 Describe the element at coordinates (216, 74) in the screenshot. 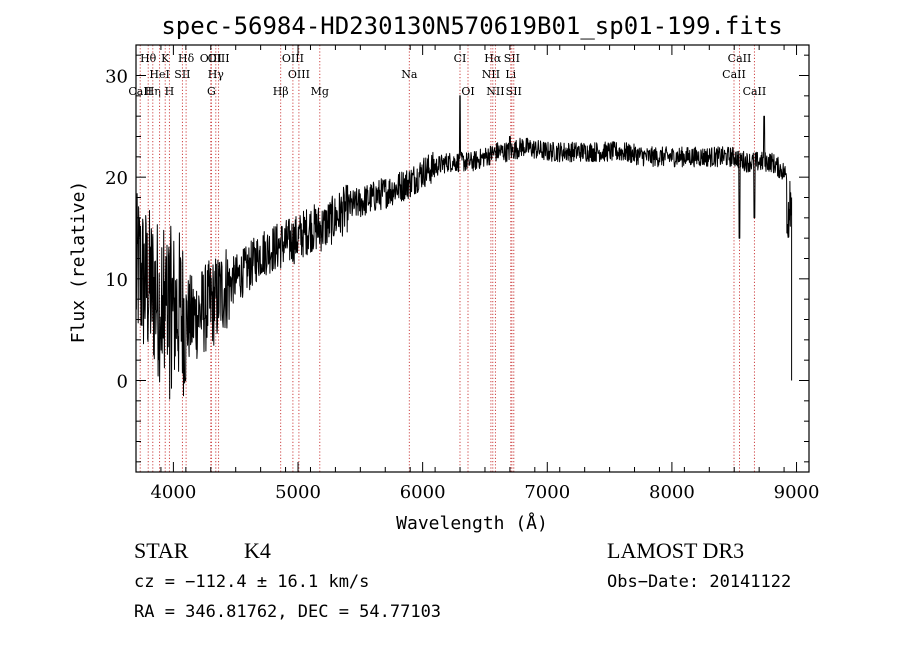

I see `marker-label: Hγ` at that location.